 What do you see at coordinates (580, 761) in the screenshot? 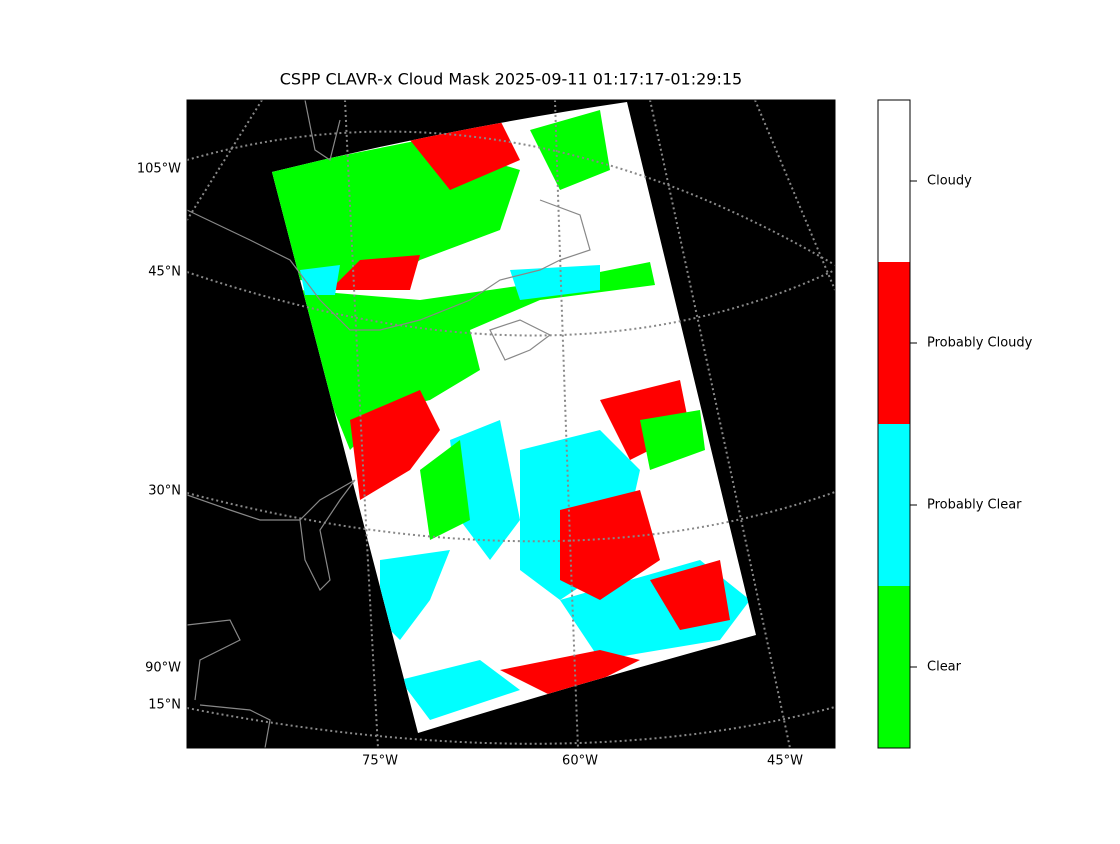
I see `lon-label: 60°W` at bounding box center [580, 761].